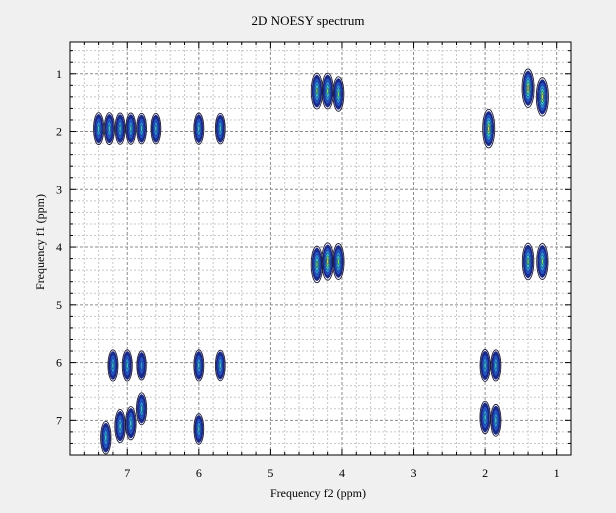 This screenshot has width=616, height=513. Describe the element at coordinates (59, 74) in the screenshot. I see `y-tick-label: 1` at that location.